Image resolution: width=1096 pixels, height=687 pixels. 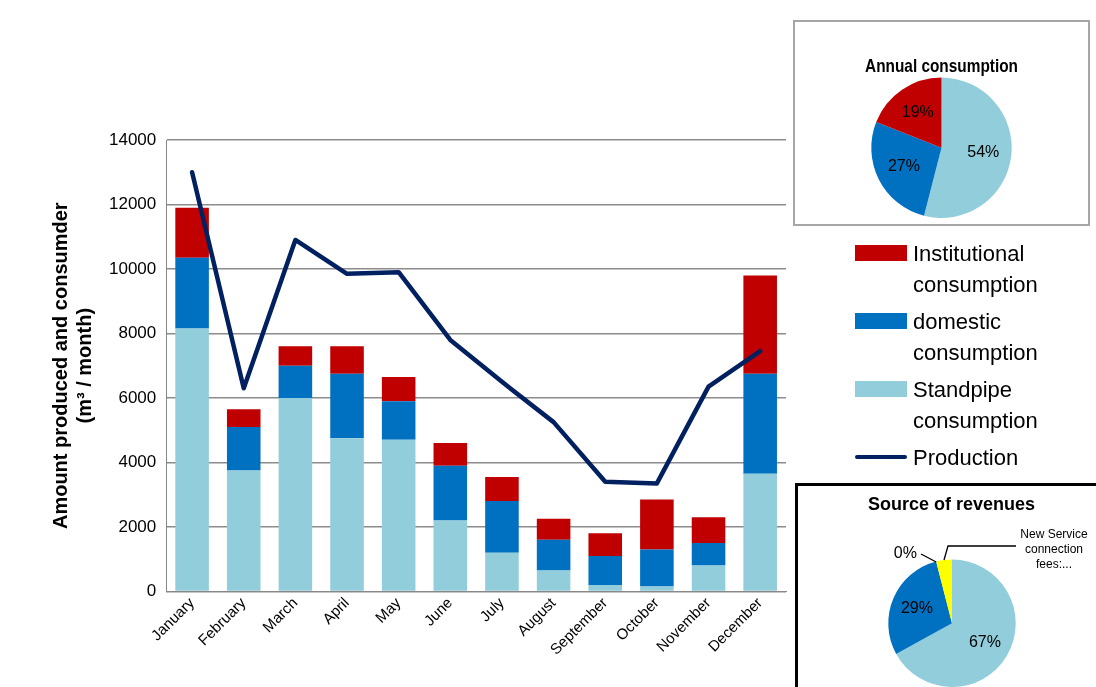 What do you see at coordinates (132, 268) in the screenshot?
I see `y-tick-label: 10000` at bounding box center [132, 268].